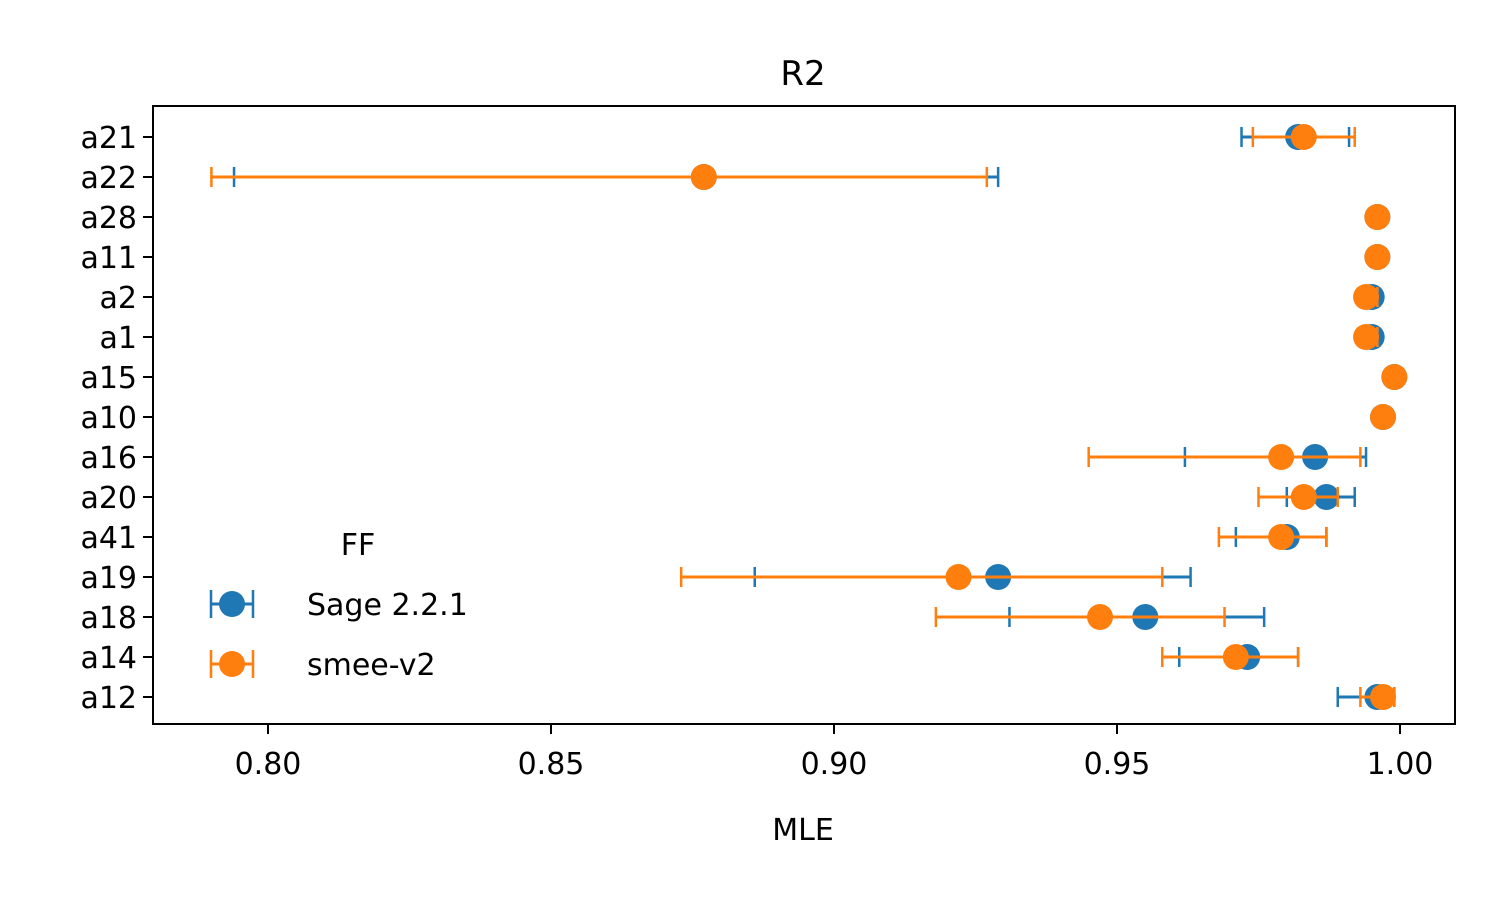 The width and height of the screenshot is (1500, 904). I want to click on x-tick-label: 0.80, so click(268, 764).